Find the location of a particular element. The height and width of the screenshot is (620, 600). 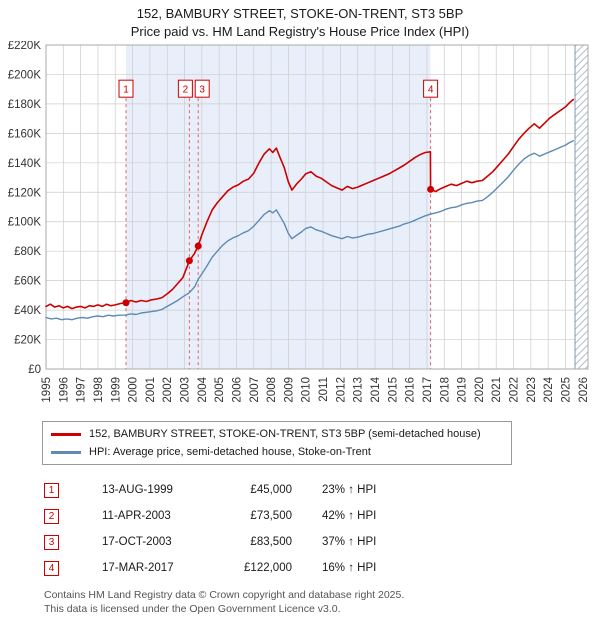

svg-text: 2005 is located at coordinates (220, 390).